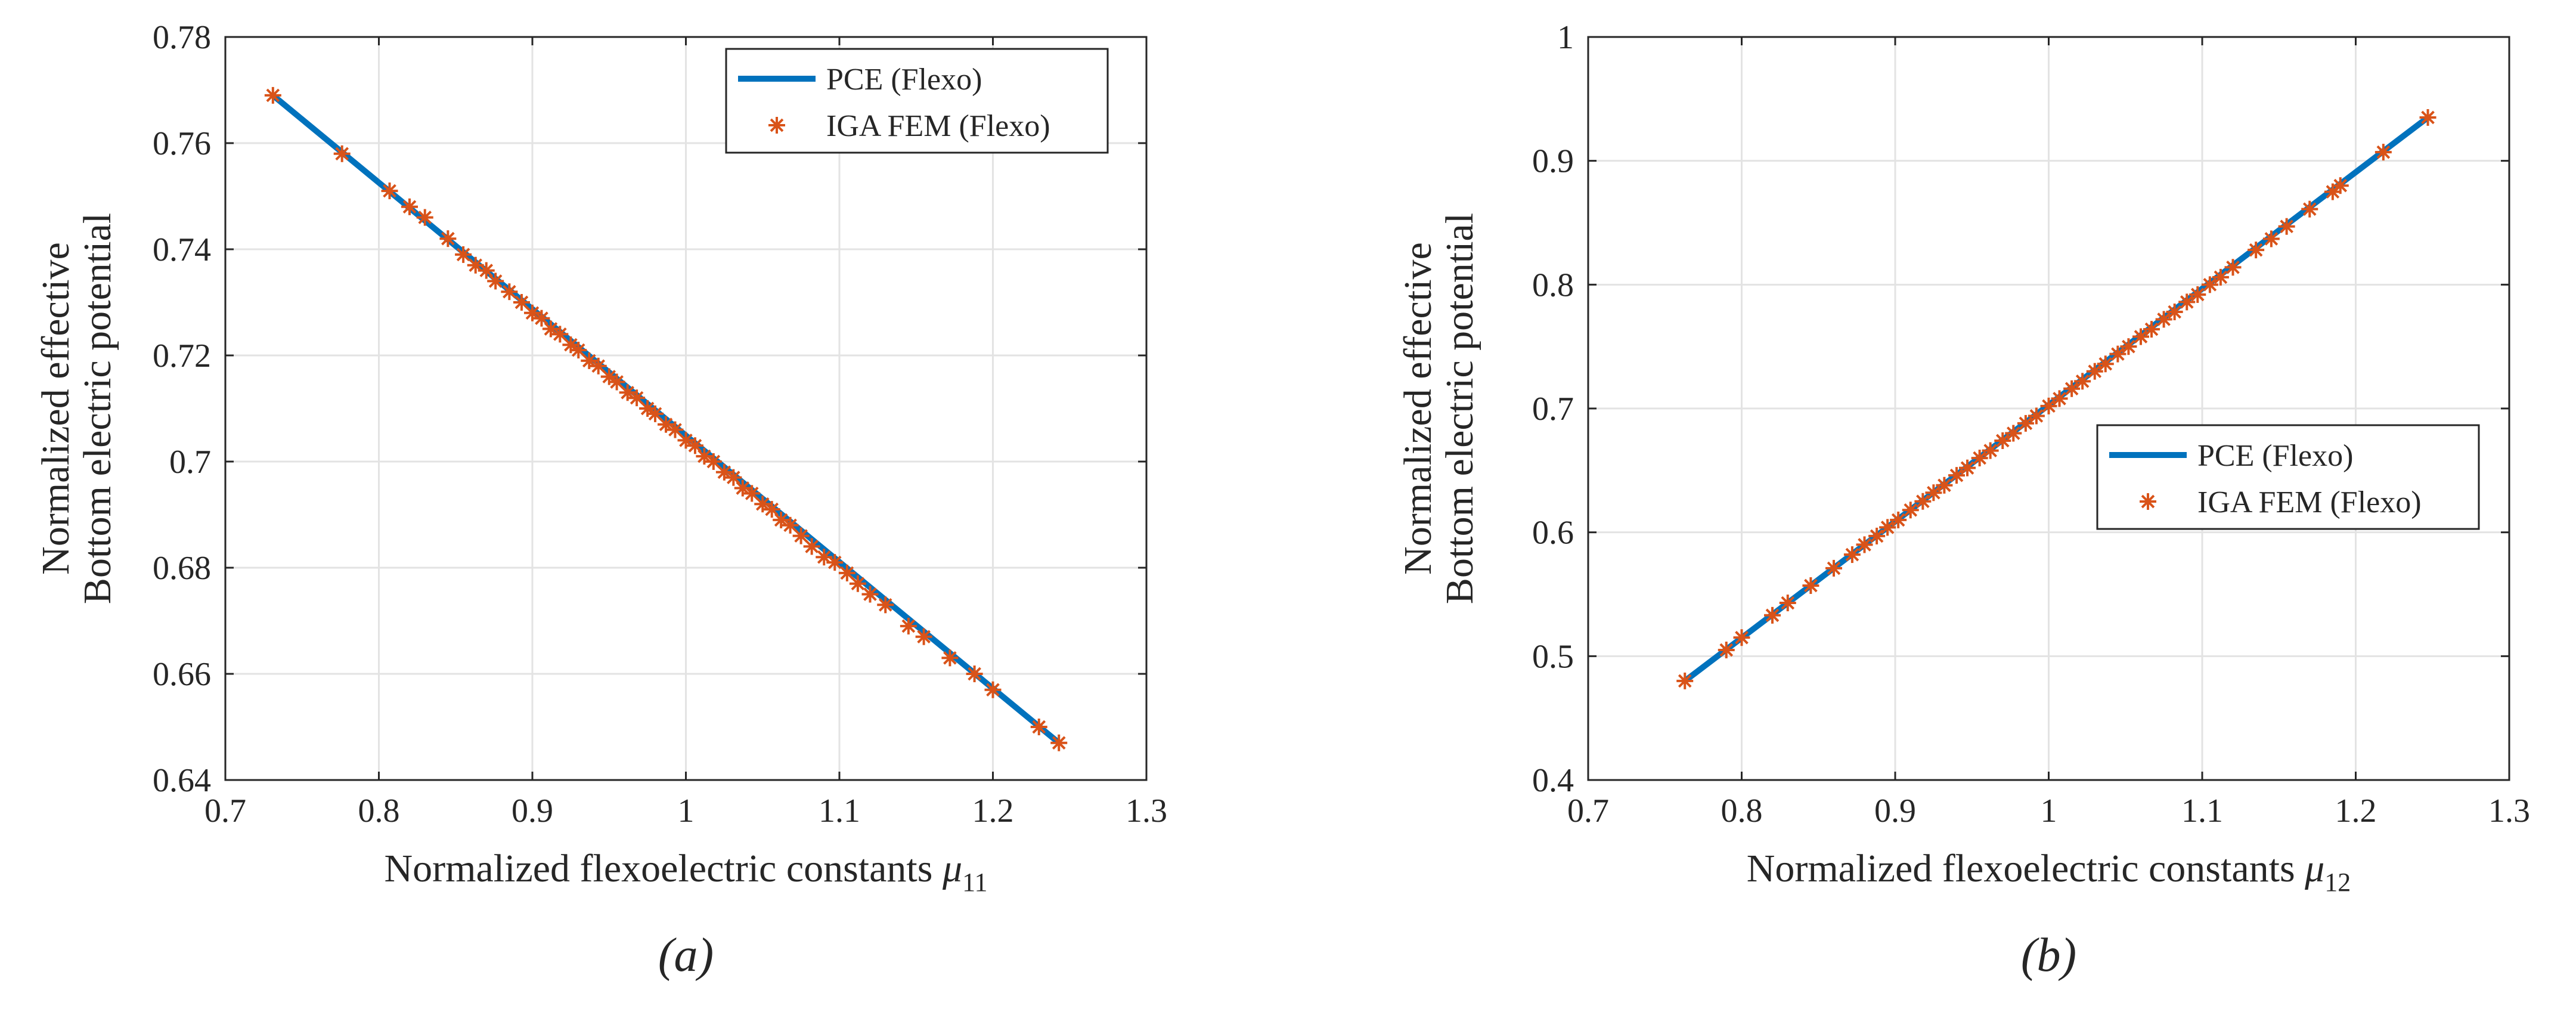 The width and height of the screenshot is (2576, 1009). Describe the element at coordinates (1553, 780) in the screenshot. I see `y-tick-label: 0.4` at that location.